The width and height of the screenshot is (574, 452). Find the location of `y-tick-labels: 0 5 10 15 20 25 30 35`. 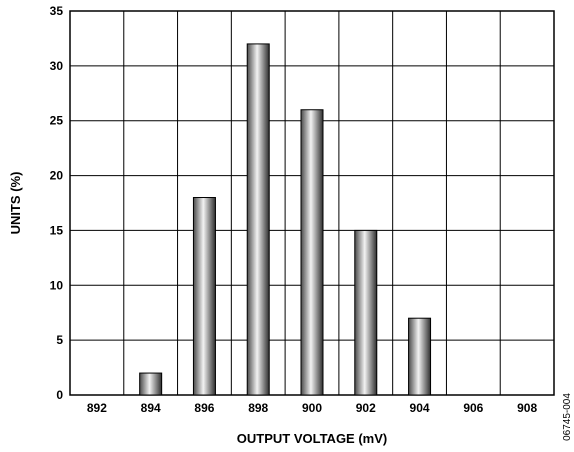

y-tick-labels: 0 5 10 15 20 25 30 35 is located at coordinates (57, 203).